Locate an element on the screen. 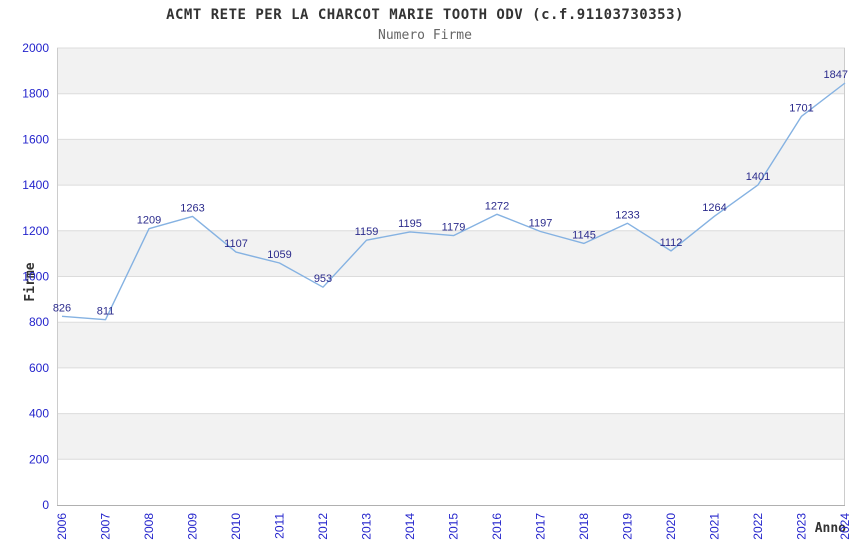 Image resolution: width=850 pixels, height=550 pixels. x-tick-label: 2018 is located at coordinates (584, 526).